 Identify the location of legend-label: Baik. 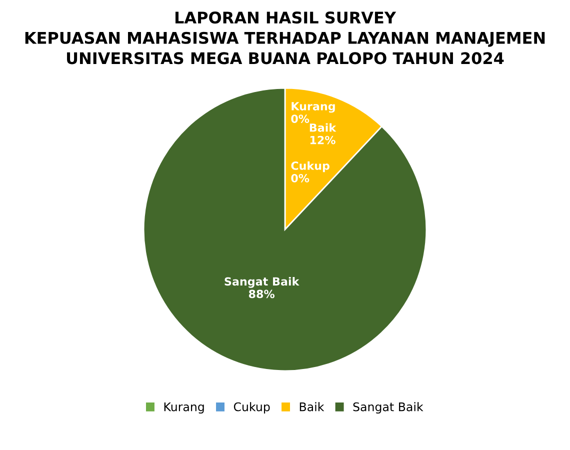
(312, 407).